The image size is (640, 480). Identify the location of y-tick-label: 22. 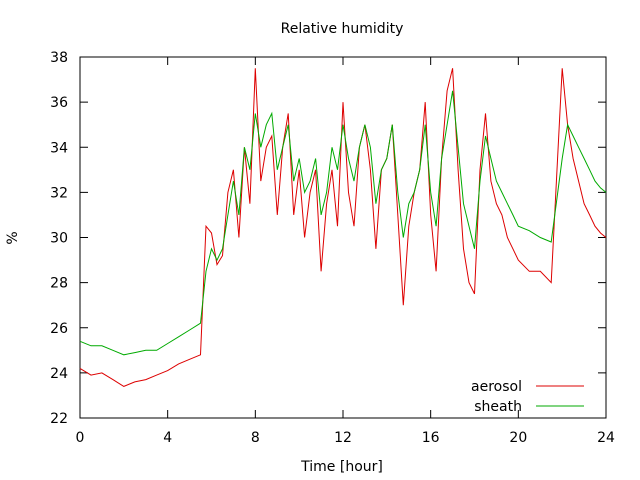
(59, 419).